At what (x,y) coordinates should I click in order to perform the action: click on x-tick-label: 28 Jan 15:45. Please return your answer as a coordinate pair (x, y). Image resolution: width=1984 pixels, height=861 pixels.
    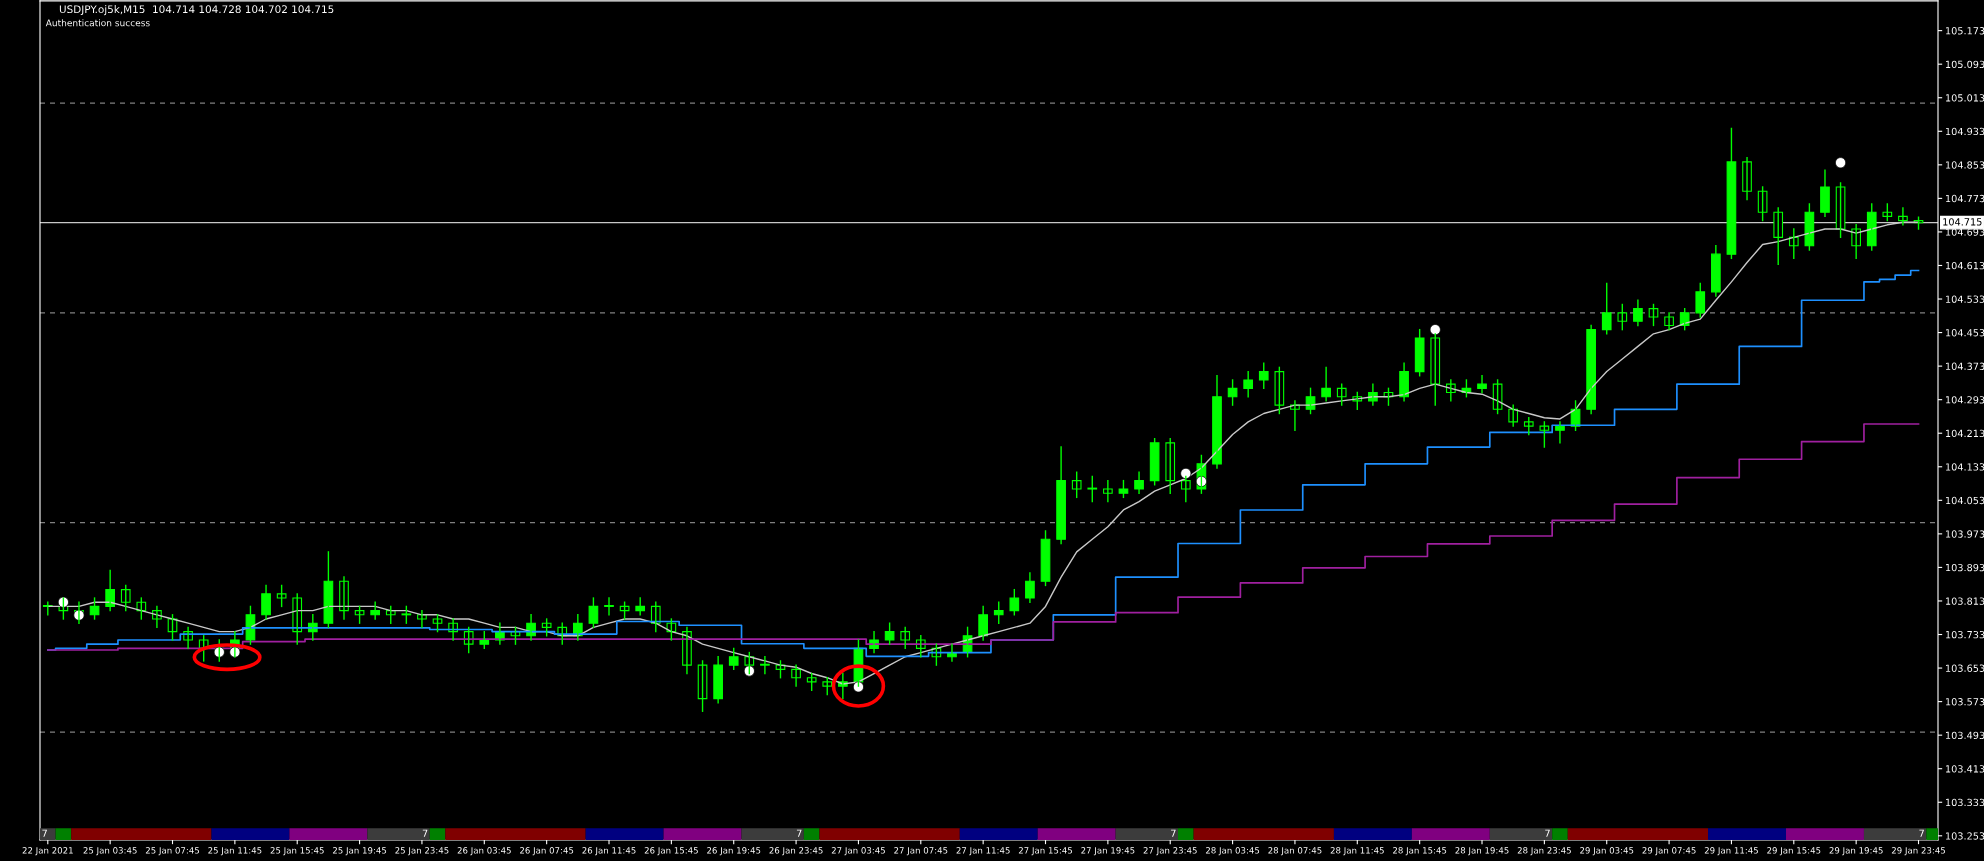
    Looking at the image, I should click on (1420, 851).